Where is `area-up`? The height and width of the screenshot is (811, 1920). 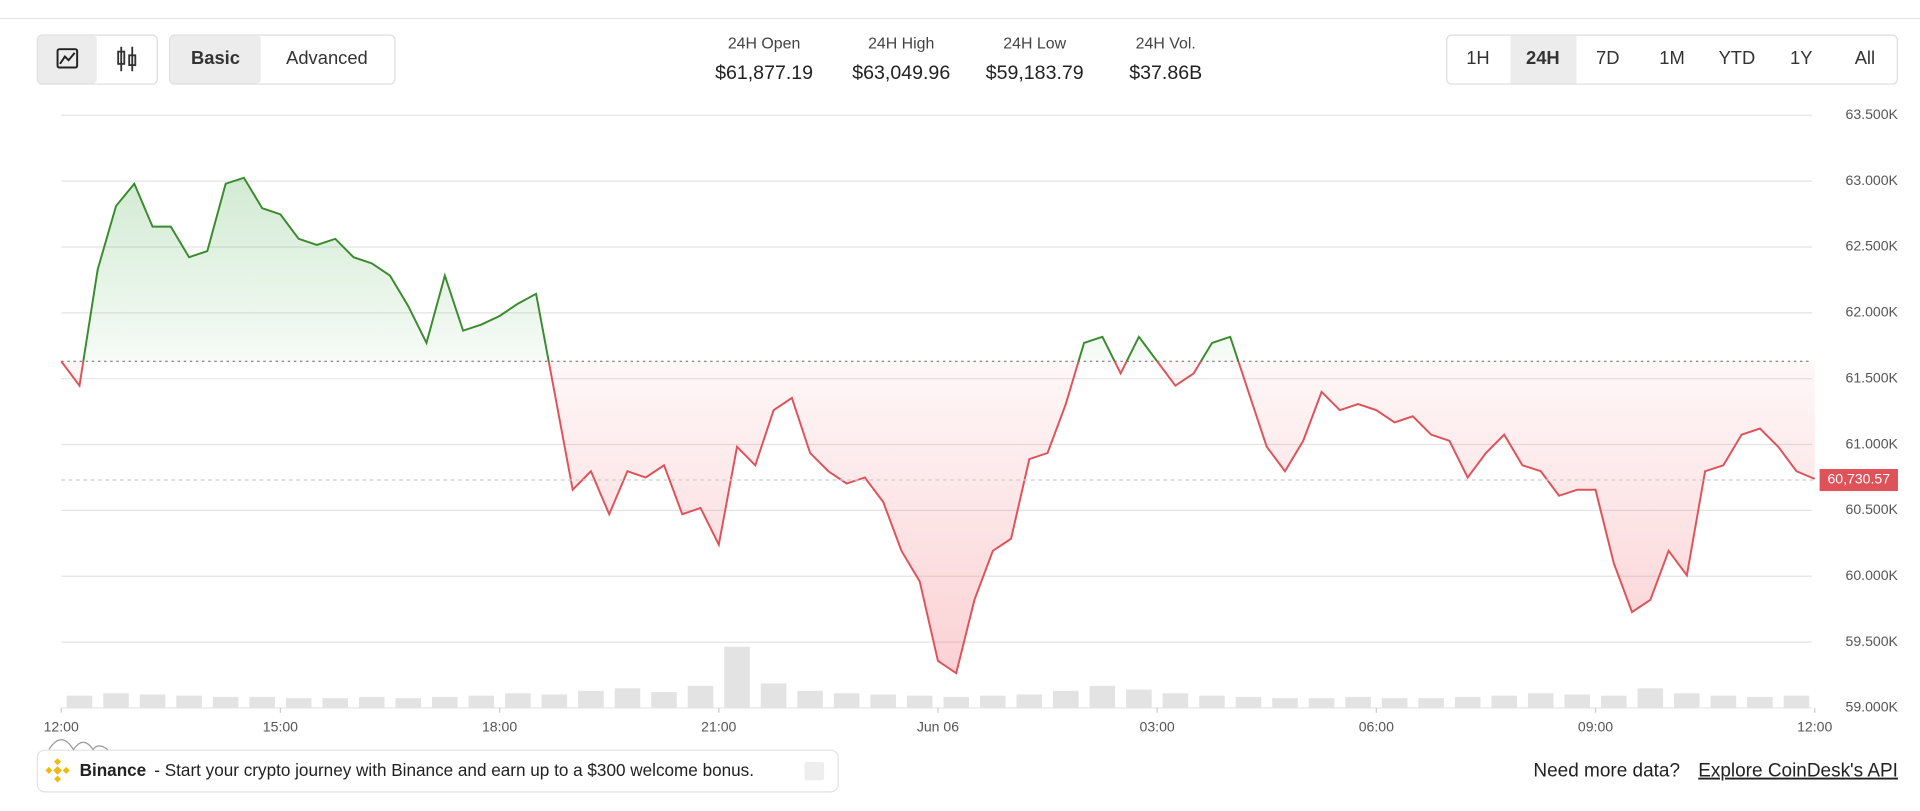 area-up is located at coordinates (650, 269).